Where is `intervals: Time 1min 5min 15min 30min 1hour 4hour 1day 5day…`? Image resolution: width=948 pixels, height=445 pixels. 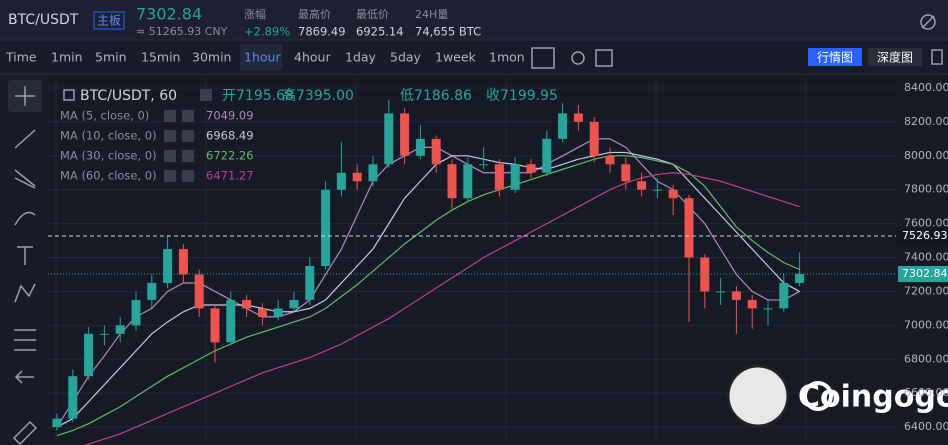
intervals: Time 1min 5min 15min 30min 1hour 4hour 1day 5day… is located at coordinates (265, 57).